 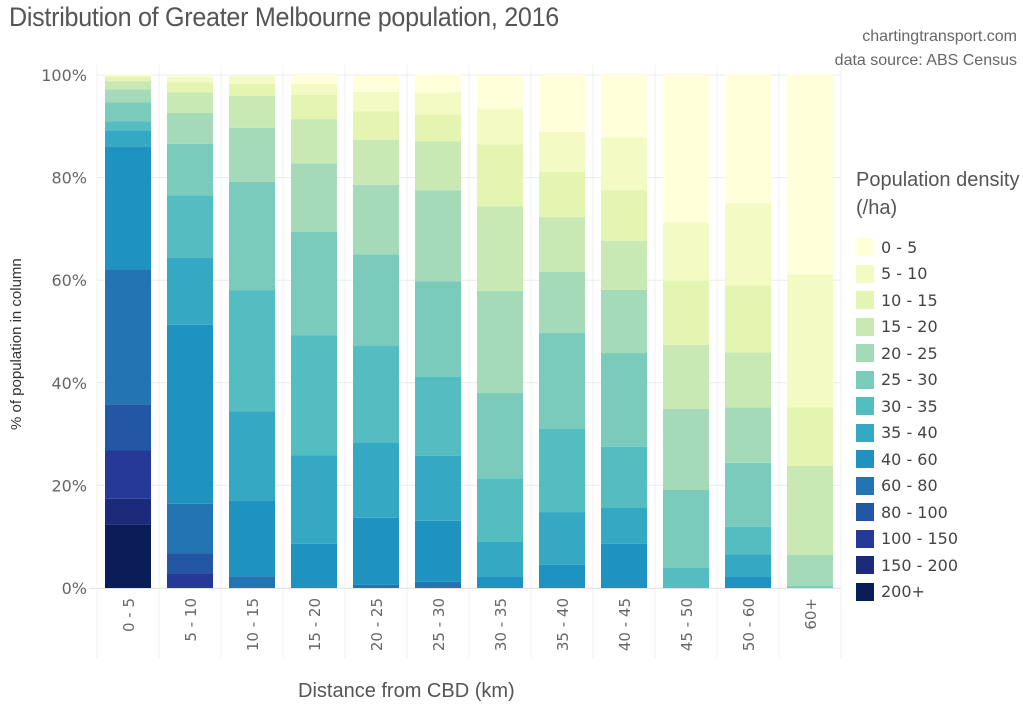 I want to click on legend-label: 40 - 60, so click(x=909, y=459).